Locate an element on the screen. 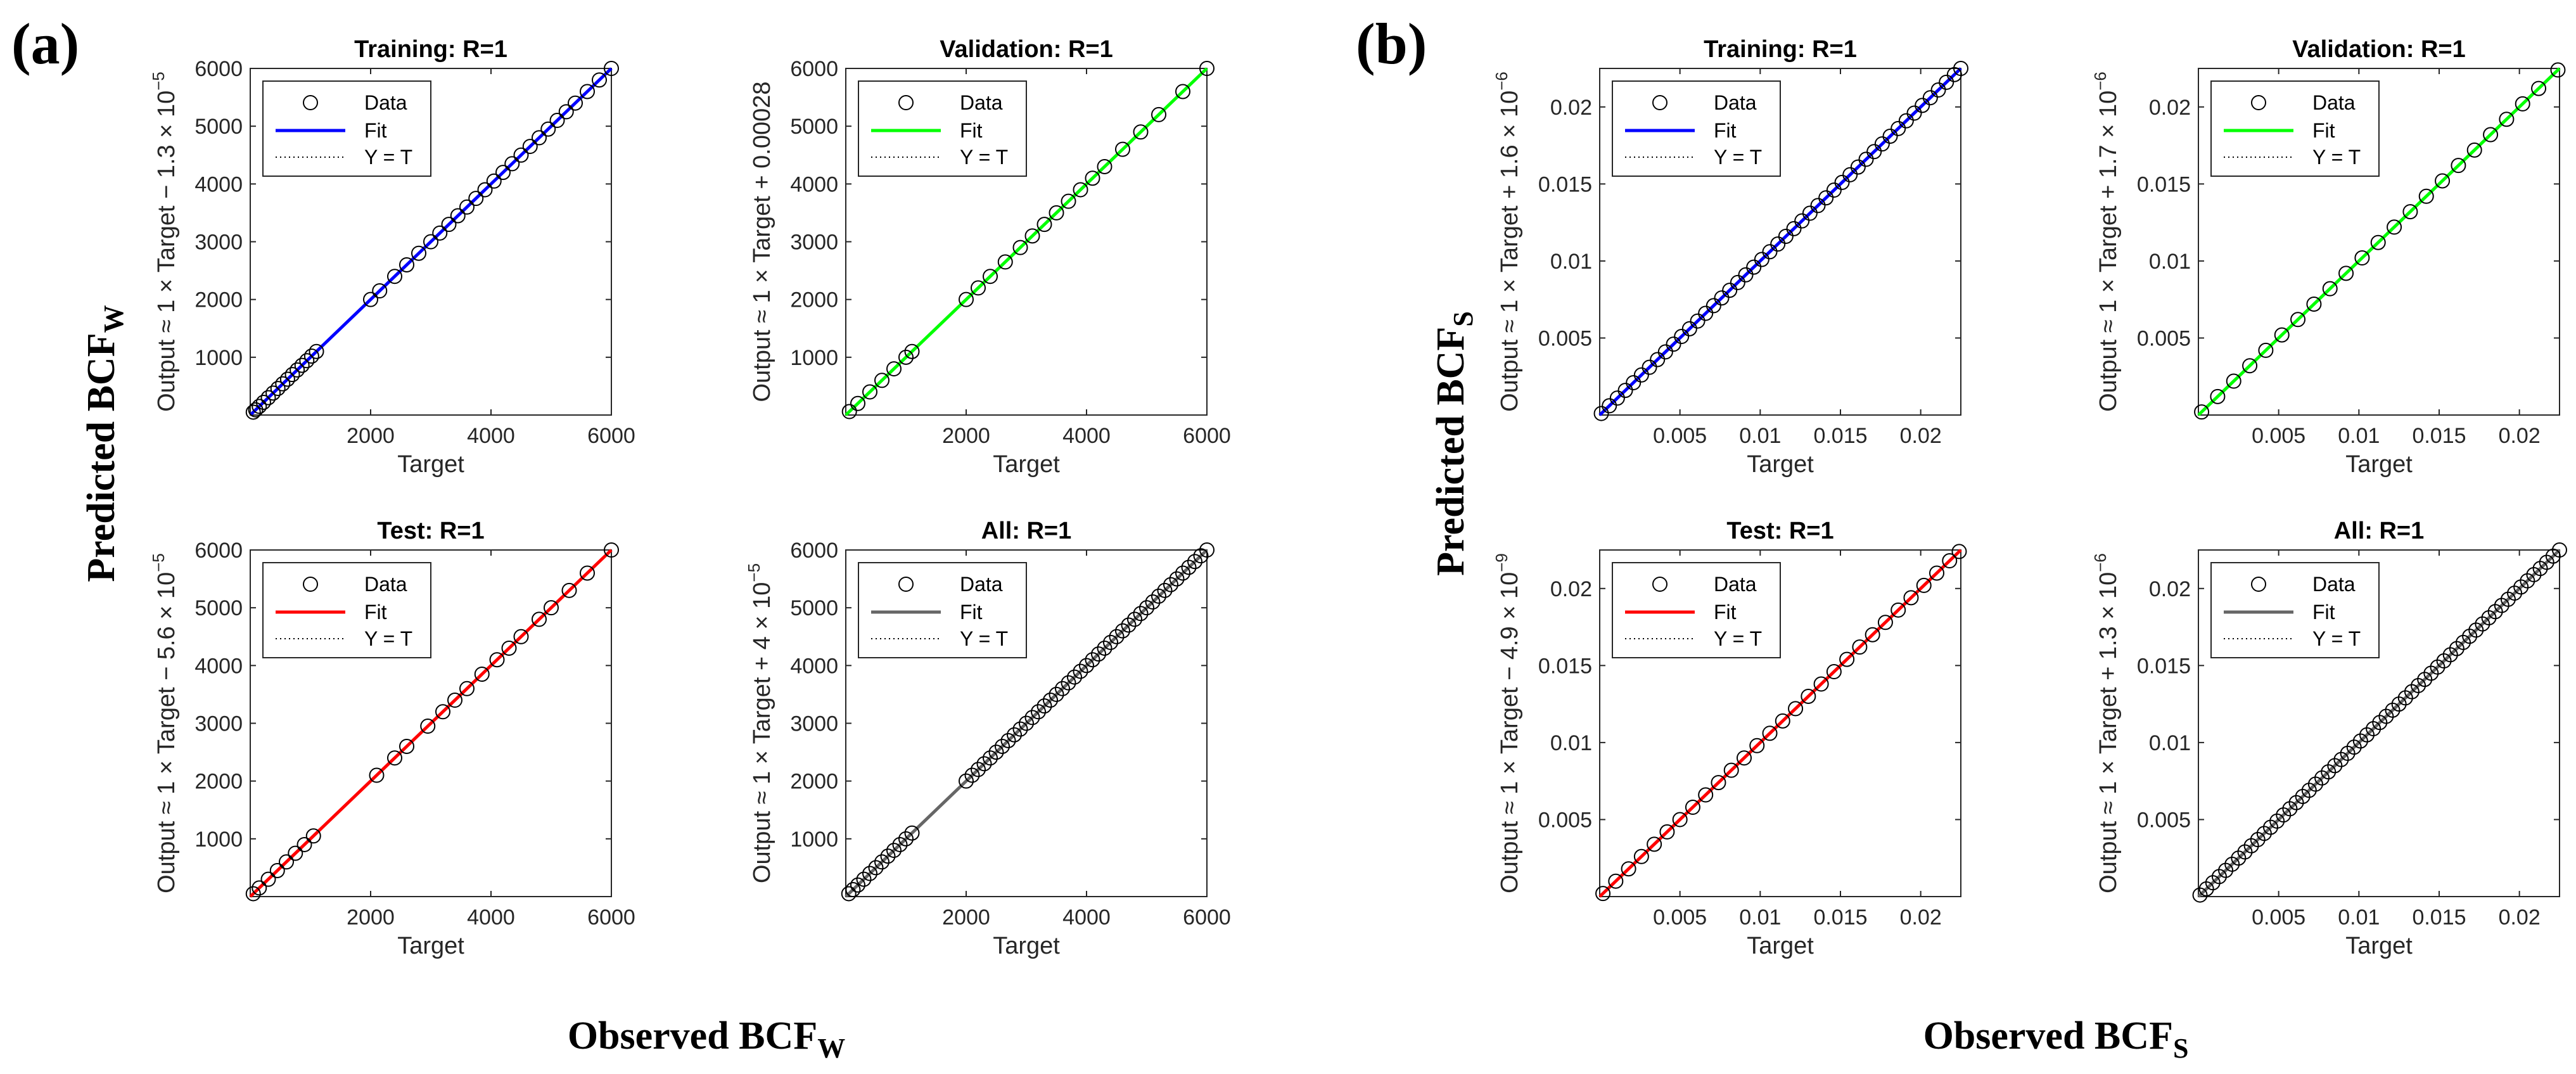  subplot-title: Test: R=1 is located at coordinates (431, 531).